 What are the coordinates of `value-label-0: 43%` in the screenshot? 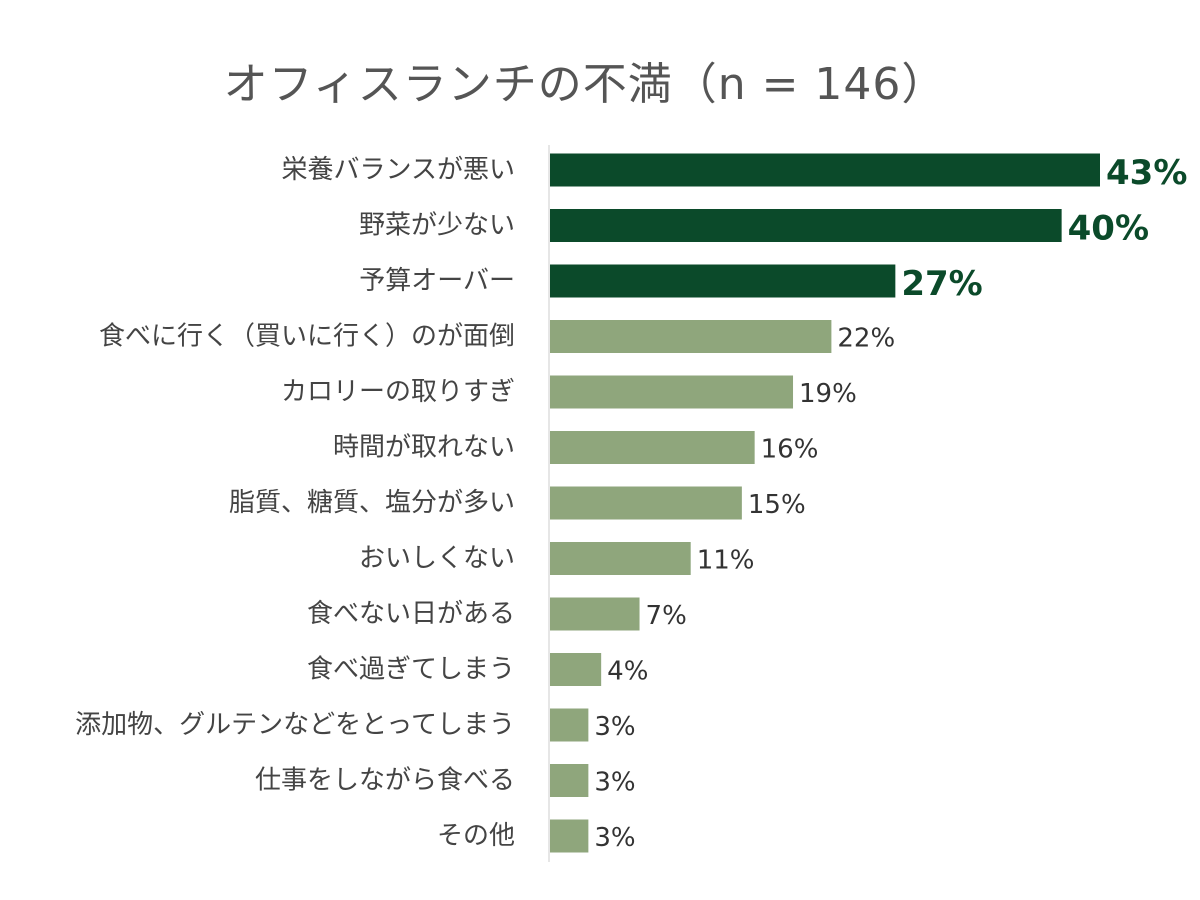 It's located at (1146, 173).